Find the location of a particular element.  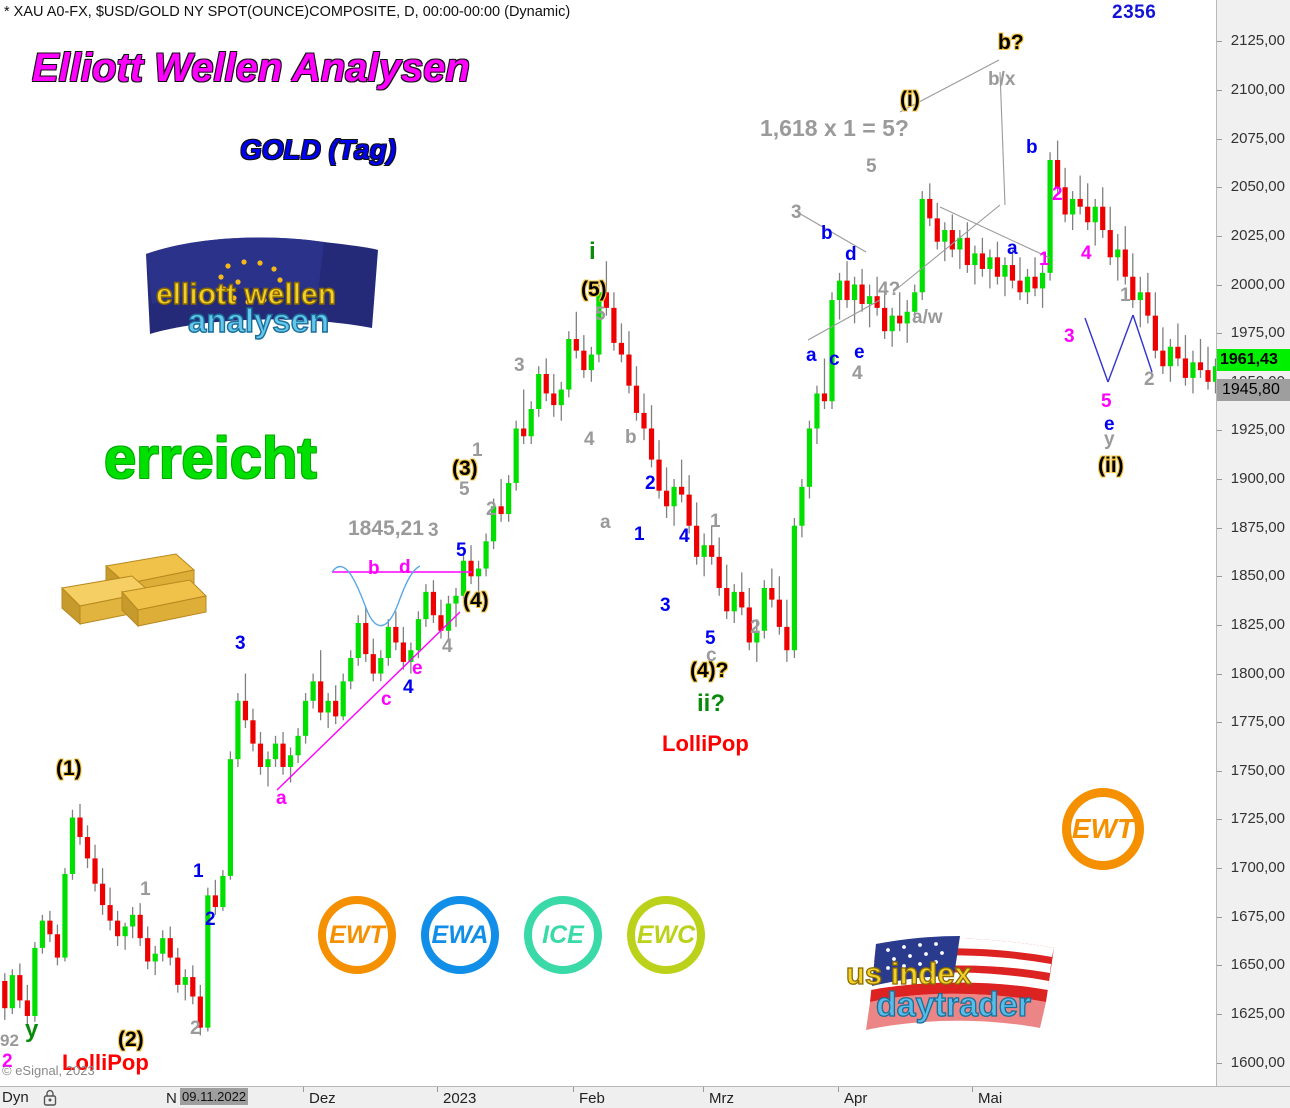

wave-label: 5 is located at coordinates (1106, 401).